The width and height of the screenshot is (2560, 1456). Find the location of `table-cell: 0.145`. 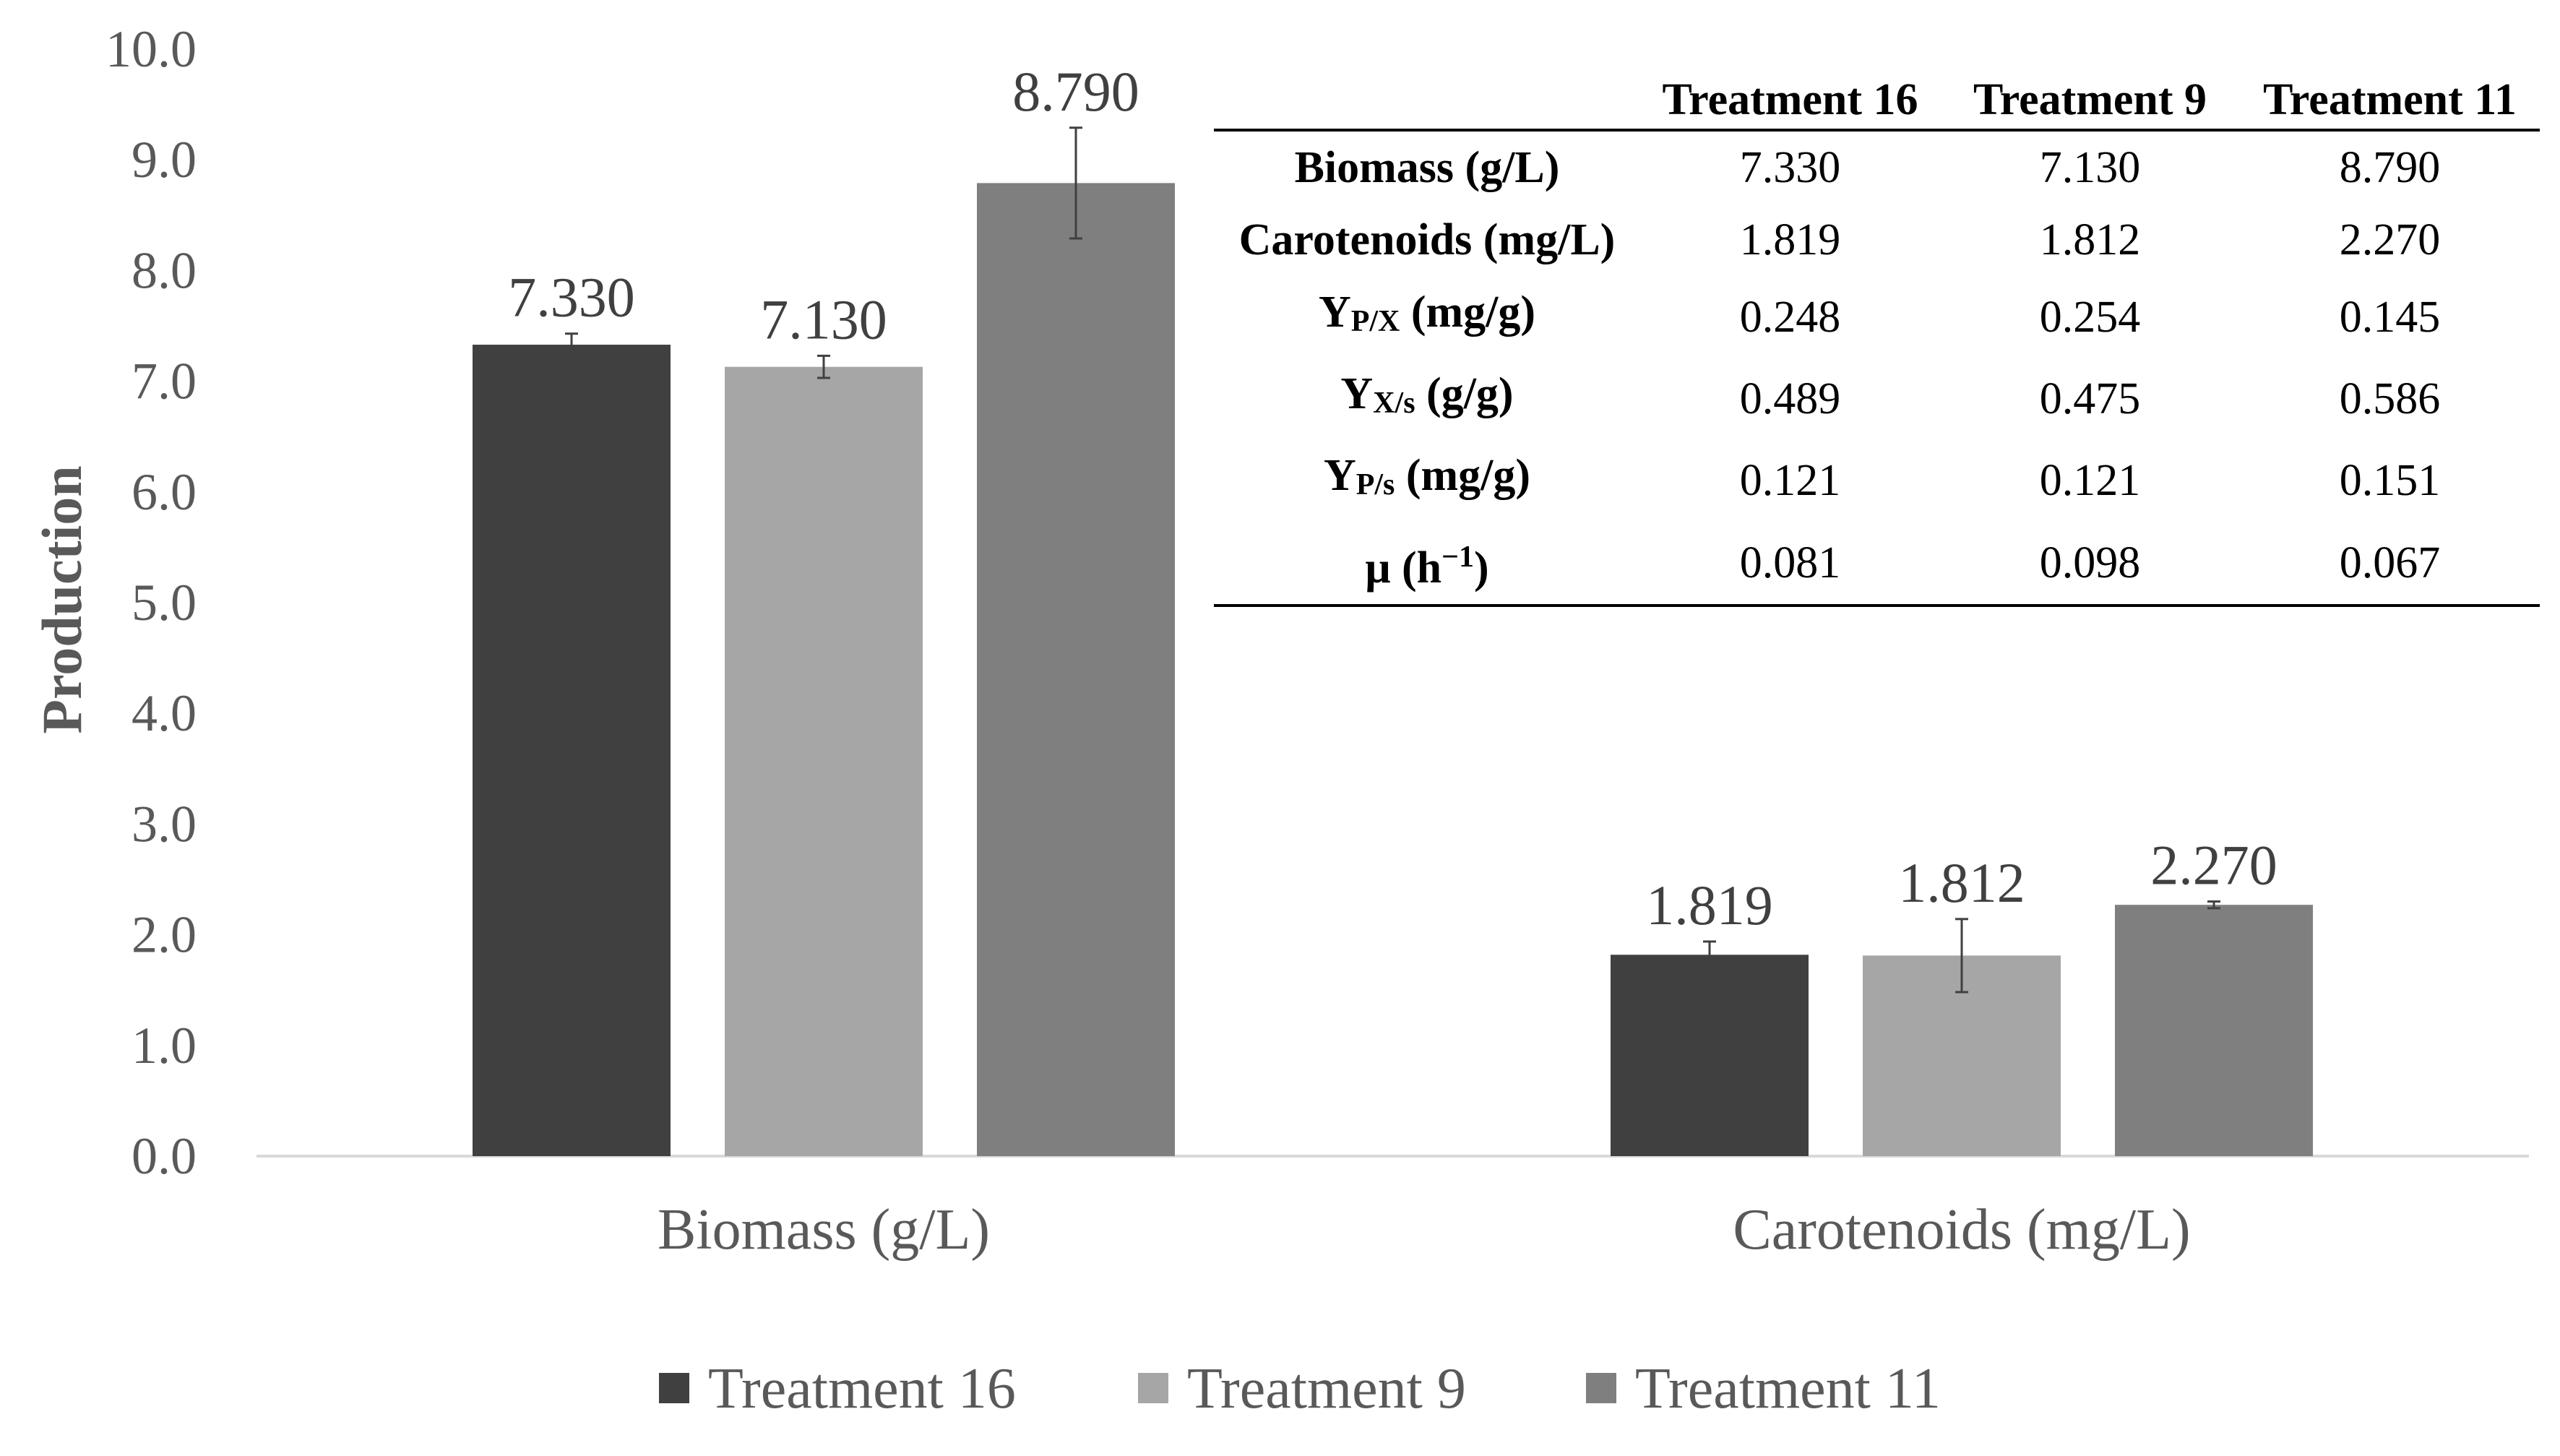

table-cell: 0.145 is located at coordinates (2390, 317).